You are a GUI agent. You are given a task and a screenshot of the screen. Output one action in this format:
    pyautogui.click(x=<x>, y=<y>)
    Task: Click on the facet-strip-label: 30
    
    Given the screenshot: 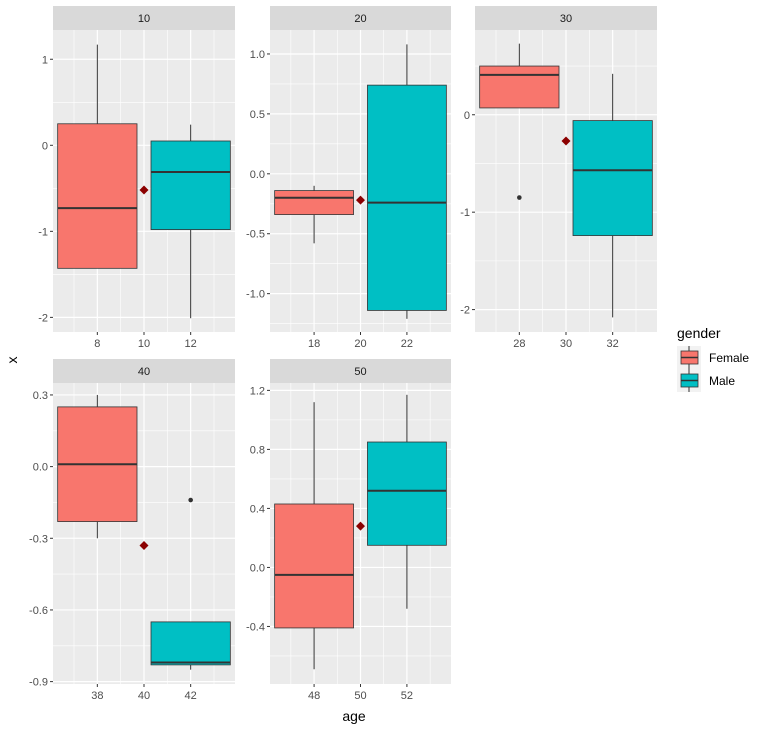 What is the action you would take?
    pyautogui.click(x=566, y=19)
    